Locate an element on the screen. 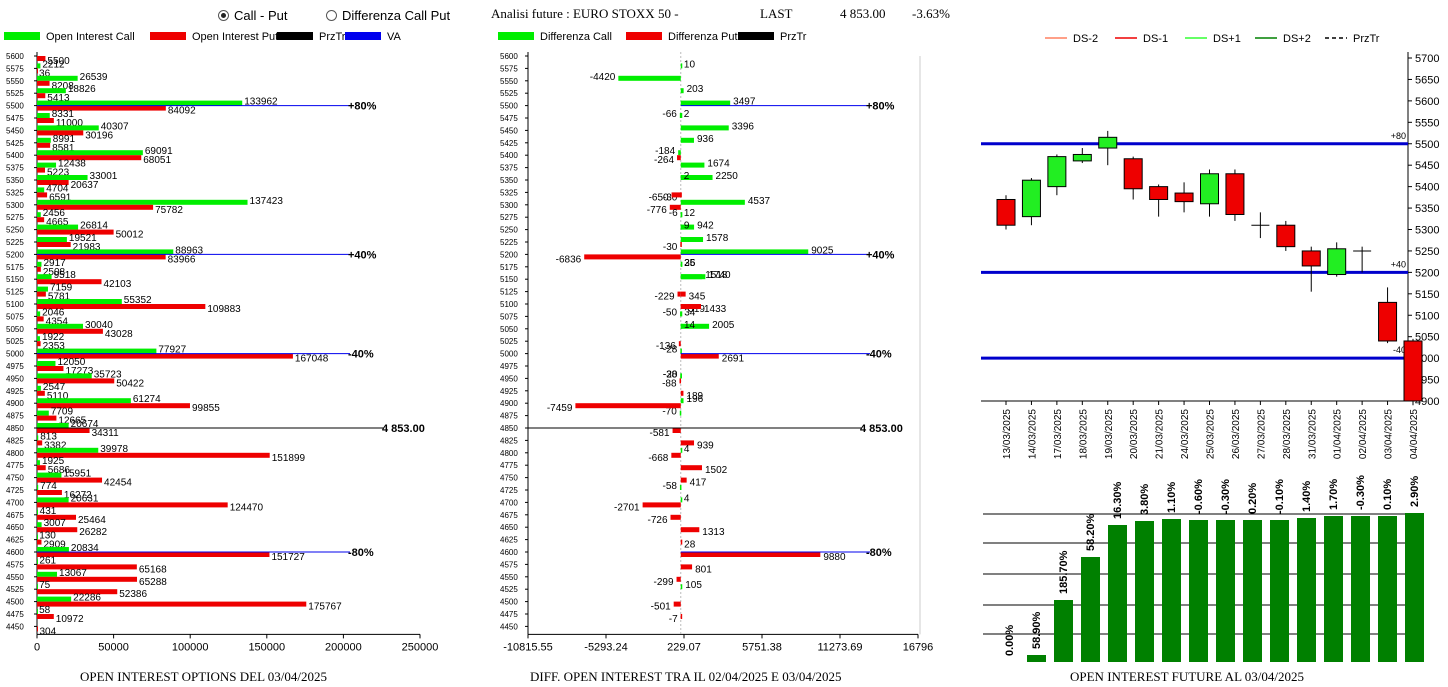 The height and width of the screenshot is (687, 1448). diff-label: 189 is located at coordinates (694, 396).